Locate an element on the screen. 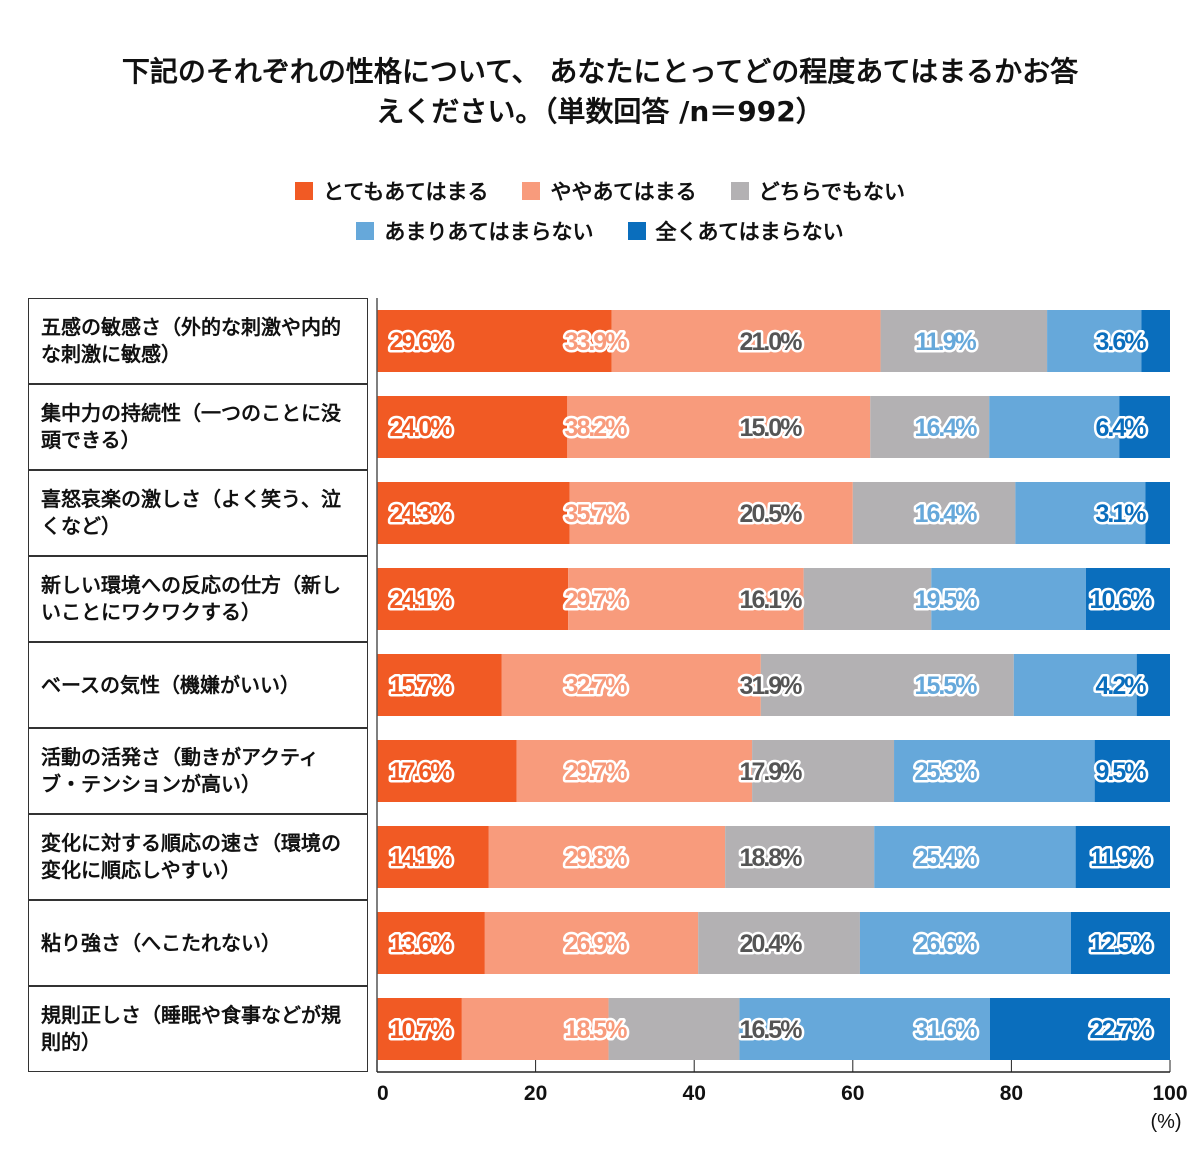 Image resolution: width=1200 pixels, height=1160 pixels. data-label: 38.2% is located at coordinates (596, 428).